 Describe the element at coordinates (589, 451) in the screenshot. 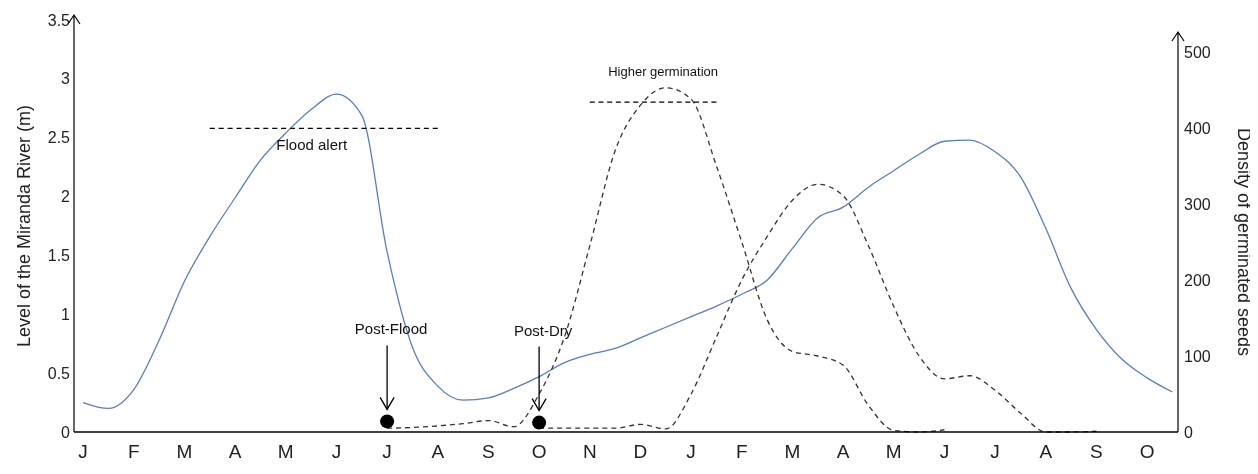

I see `x-tick-label: N` at that location.